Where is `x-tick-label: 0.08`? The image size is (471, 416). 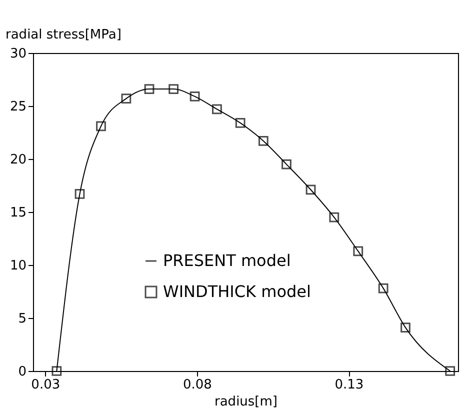
x-tick-label: 0.08 is located at coordinates (197, 385).